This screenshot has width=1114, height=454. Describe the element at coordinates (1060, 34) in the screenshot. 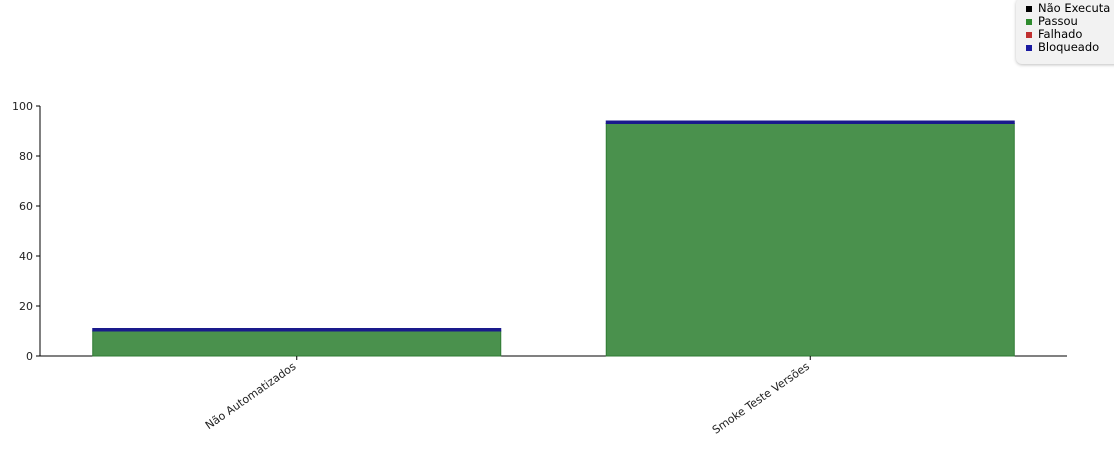

I see `legend-label: Falhado` at that location.